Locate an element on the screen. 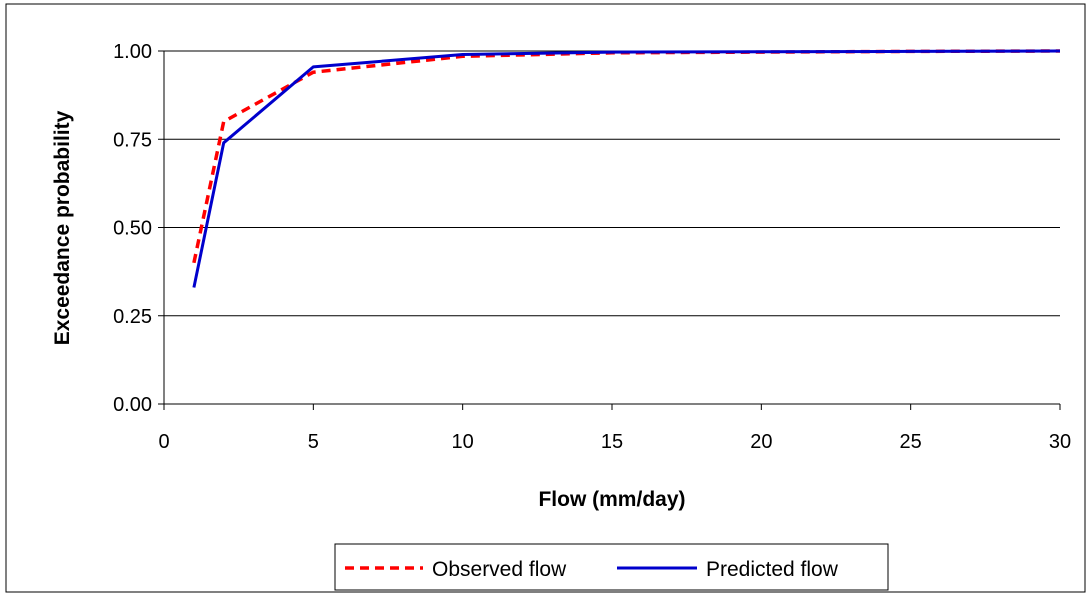 The image size is (1087, 594). x-axis-ticks: 0 5 10 15 20 25 30 is located at coordinates (614, 428).